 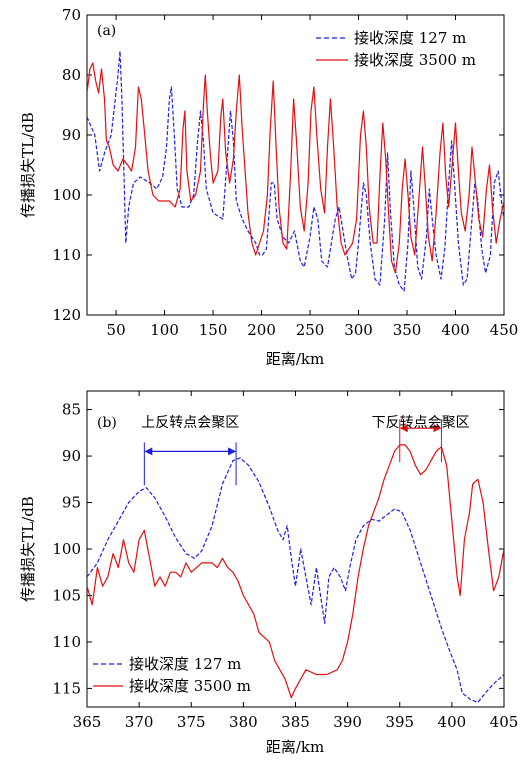 I want to click on x-tick-label: 300, so click(x=358, y=330).